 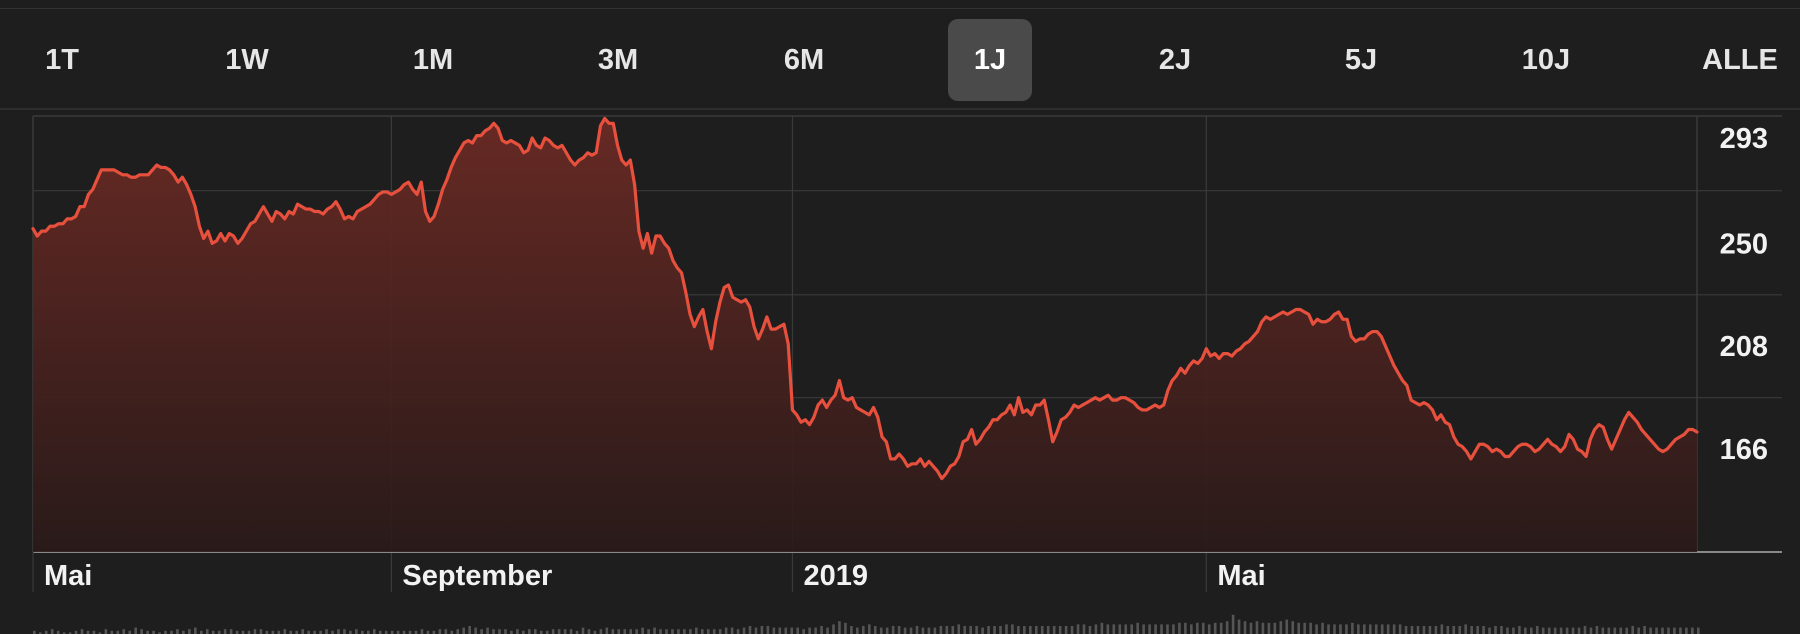 I want to click on range-tab-1w: 1W, so click(x=247, y=59).